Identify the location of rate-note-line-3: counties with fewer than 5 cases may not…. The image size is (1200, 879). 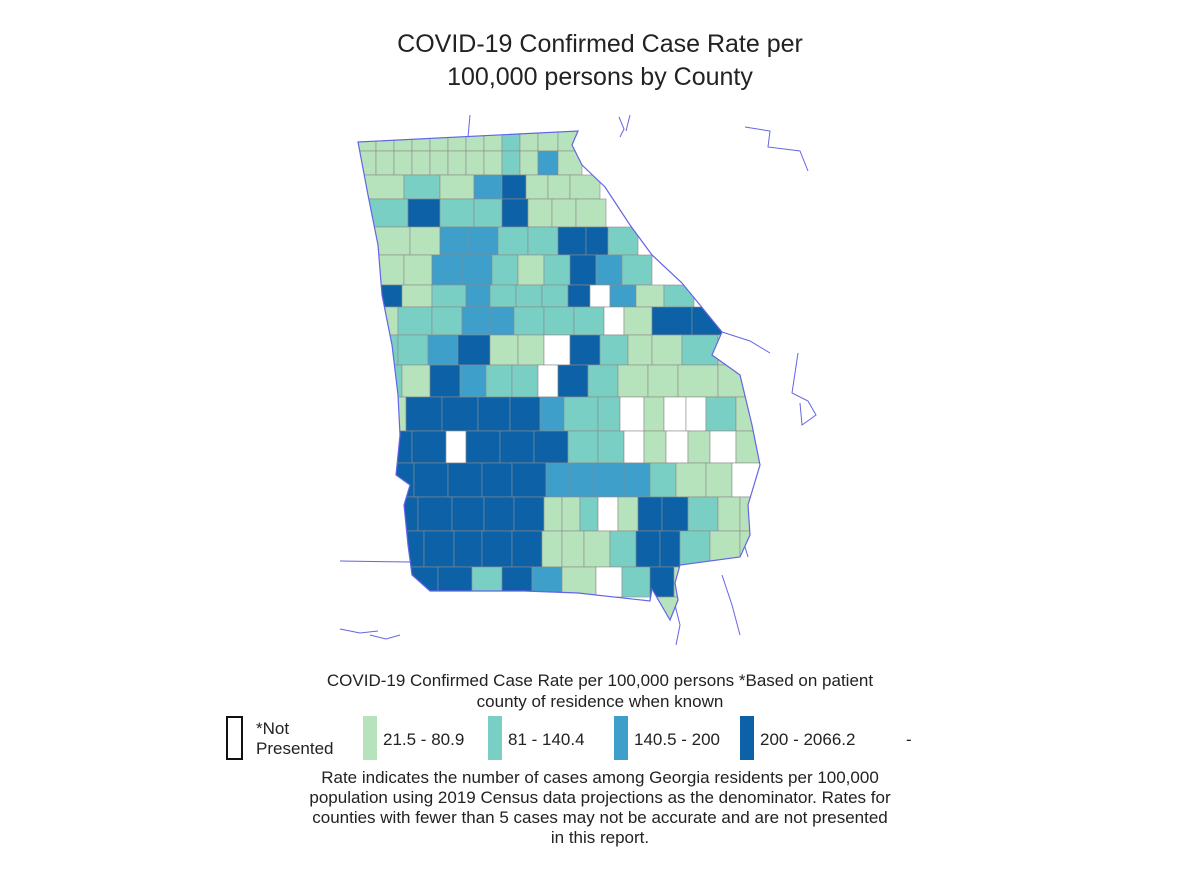
(600, 817).